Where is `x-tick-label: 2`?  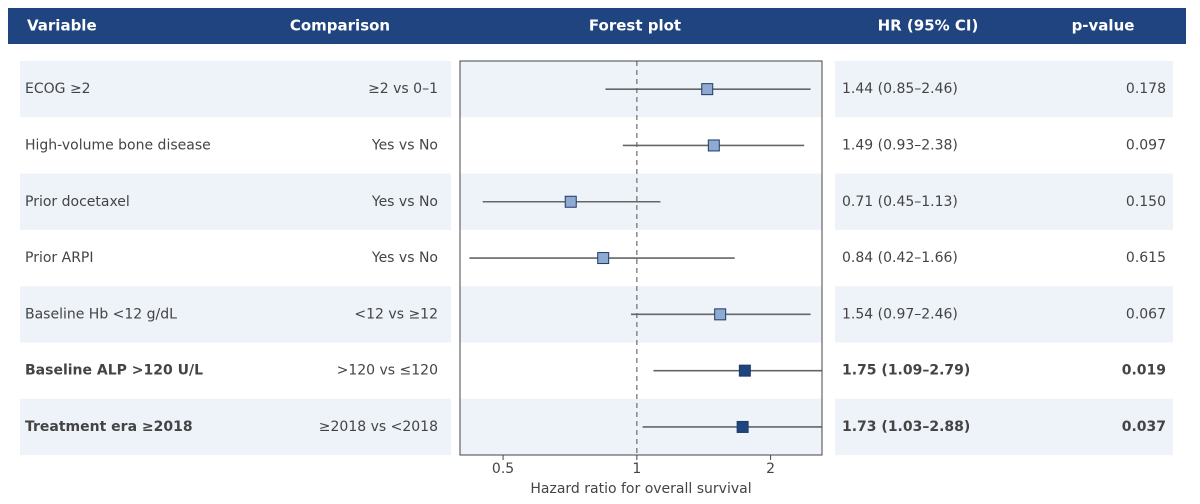 x-tick-label: 2 is located at coordinates (770, 469).